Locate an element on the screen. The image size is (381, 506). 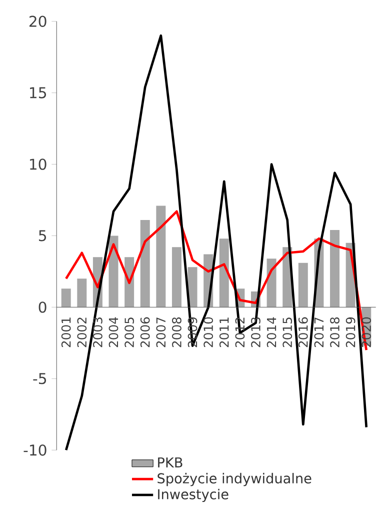
x-tick-label: 2011 is located at coordinates (224, 333).